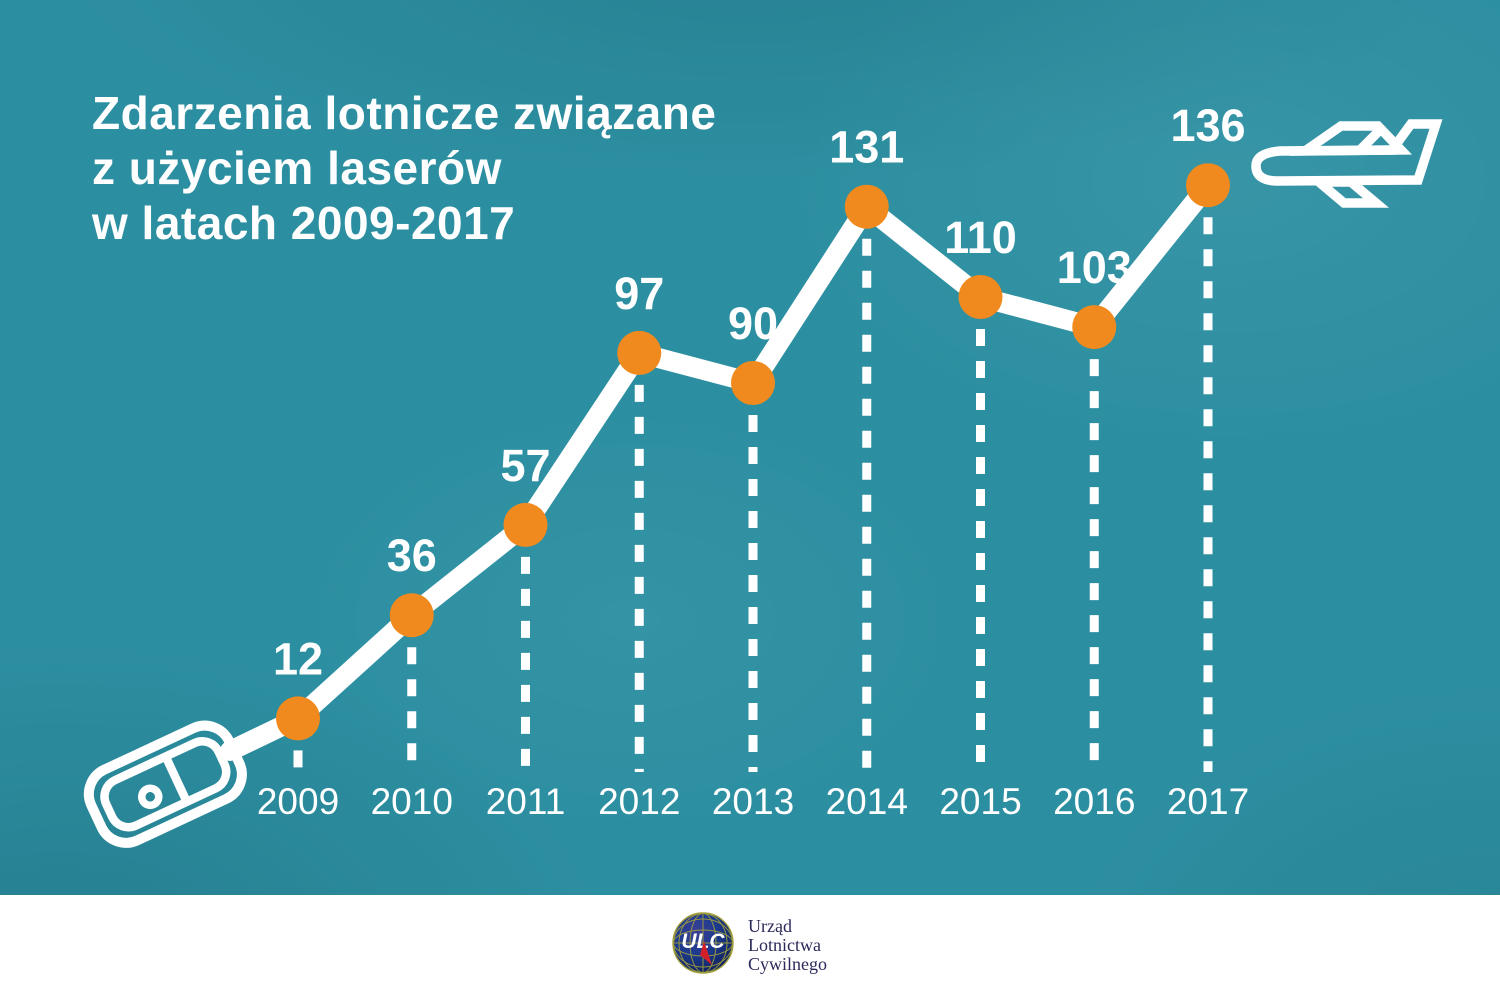  Describe the element at coordinates (525, 524) in the screenshot. I see `data-point-2011` at that location.